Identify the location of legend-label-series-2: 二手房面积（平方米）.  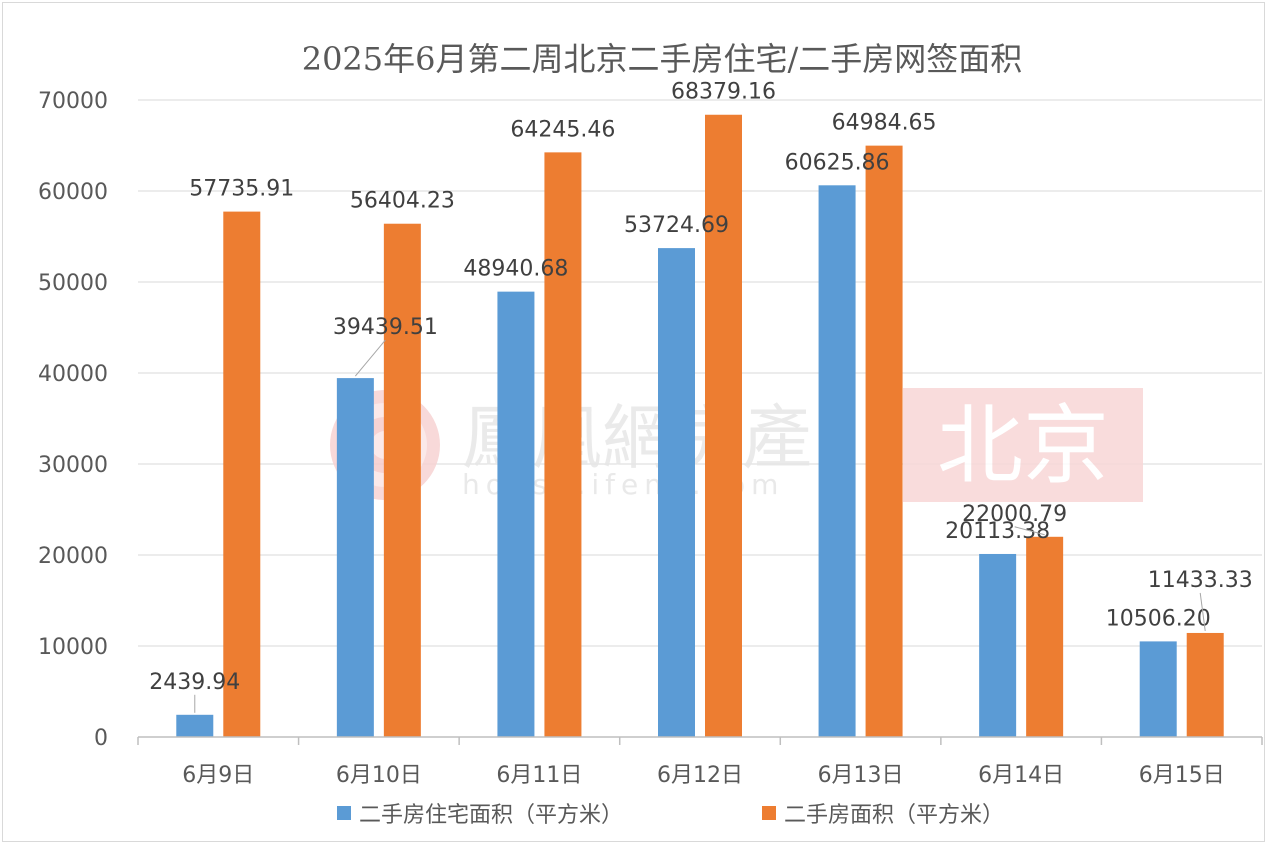
(894, 815).